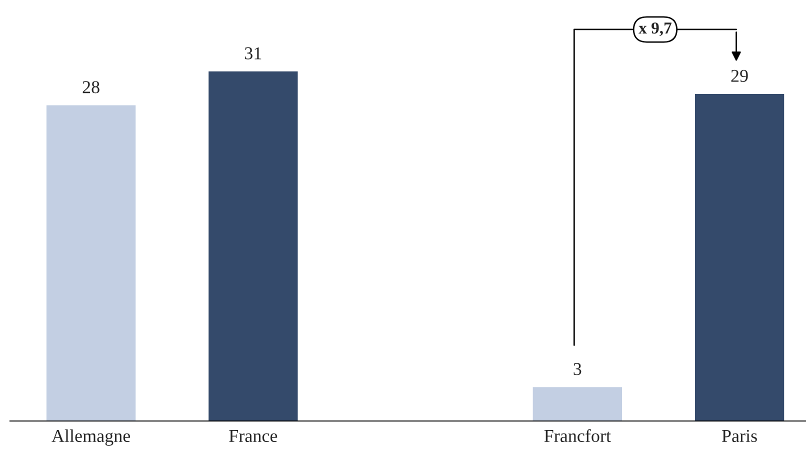  Describe the element at coordinates (739, 76) in the screenshot. I see `data-label: 29` at that location.